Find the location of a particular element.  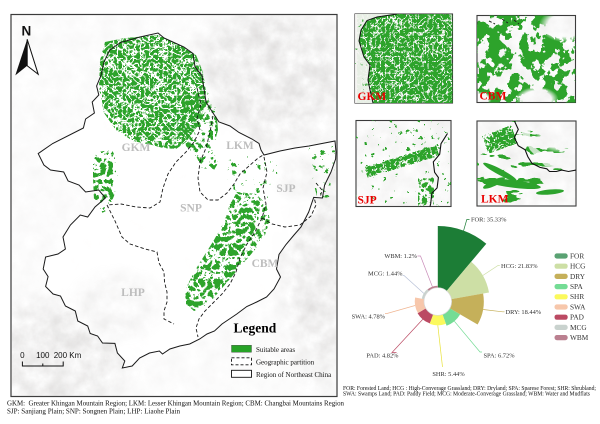

svg-text: SWA is located at coordinates (578, 306).